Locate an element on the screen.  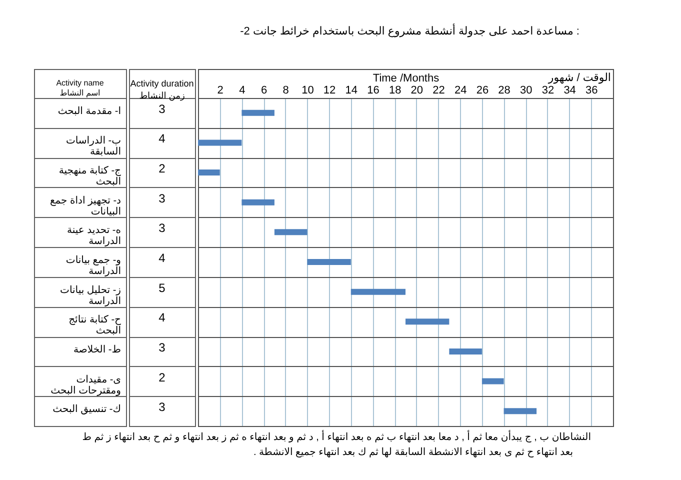
y-tick-label: ه- تحديد عينة الدراسة is located at coordinates (93, 236).